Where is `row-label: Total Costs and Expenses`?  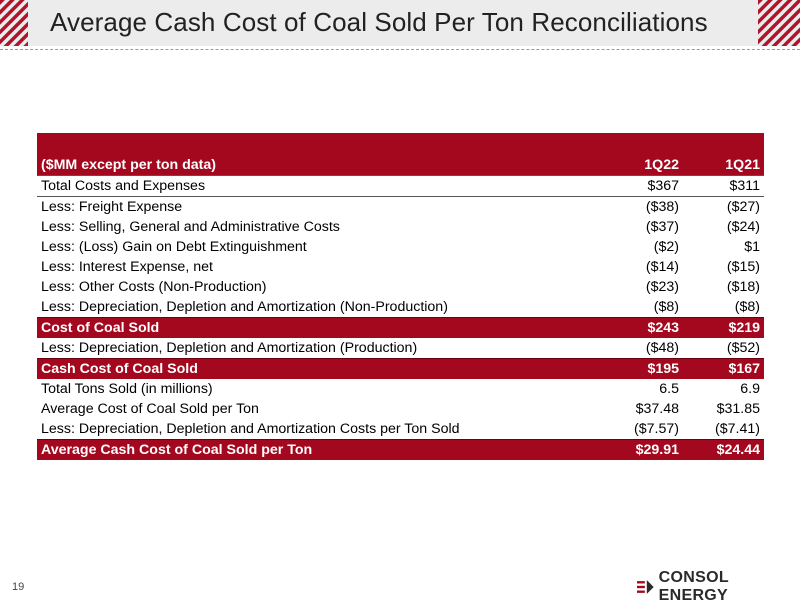 row-label: Total Costs and Expenses is located at coordinates (291, 186).